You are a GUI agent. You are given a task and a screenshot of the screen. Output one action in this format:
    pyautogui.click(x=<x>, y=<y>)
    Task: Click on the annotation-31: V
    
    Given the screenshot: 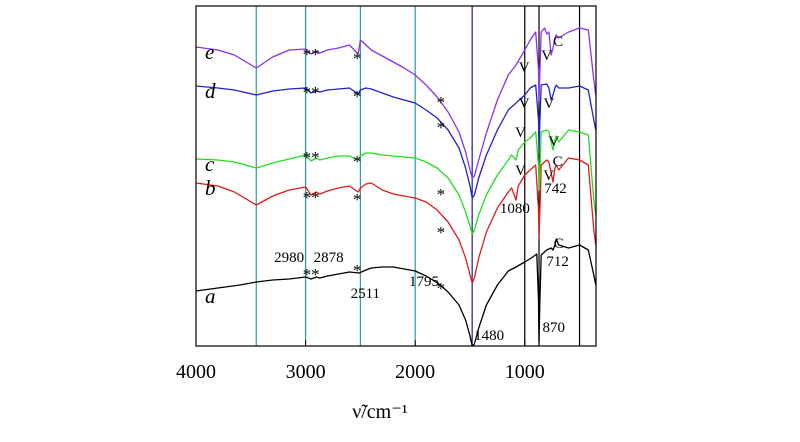 What is the action you would take?
    pyautogui.click(x=548, y=176)
    